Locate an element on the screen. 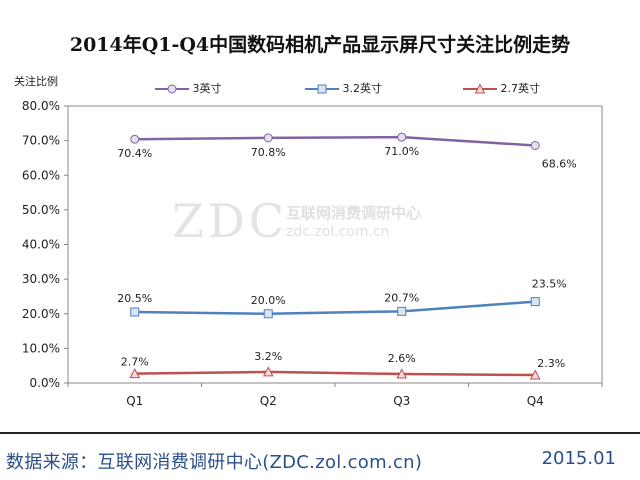  y-tick-label: 20.0% is located at coordinates (41, 314).